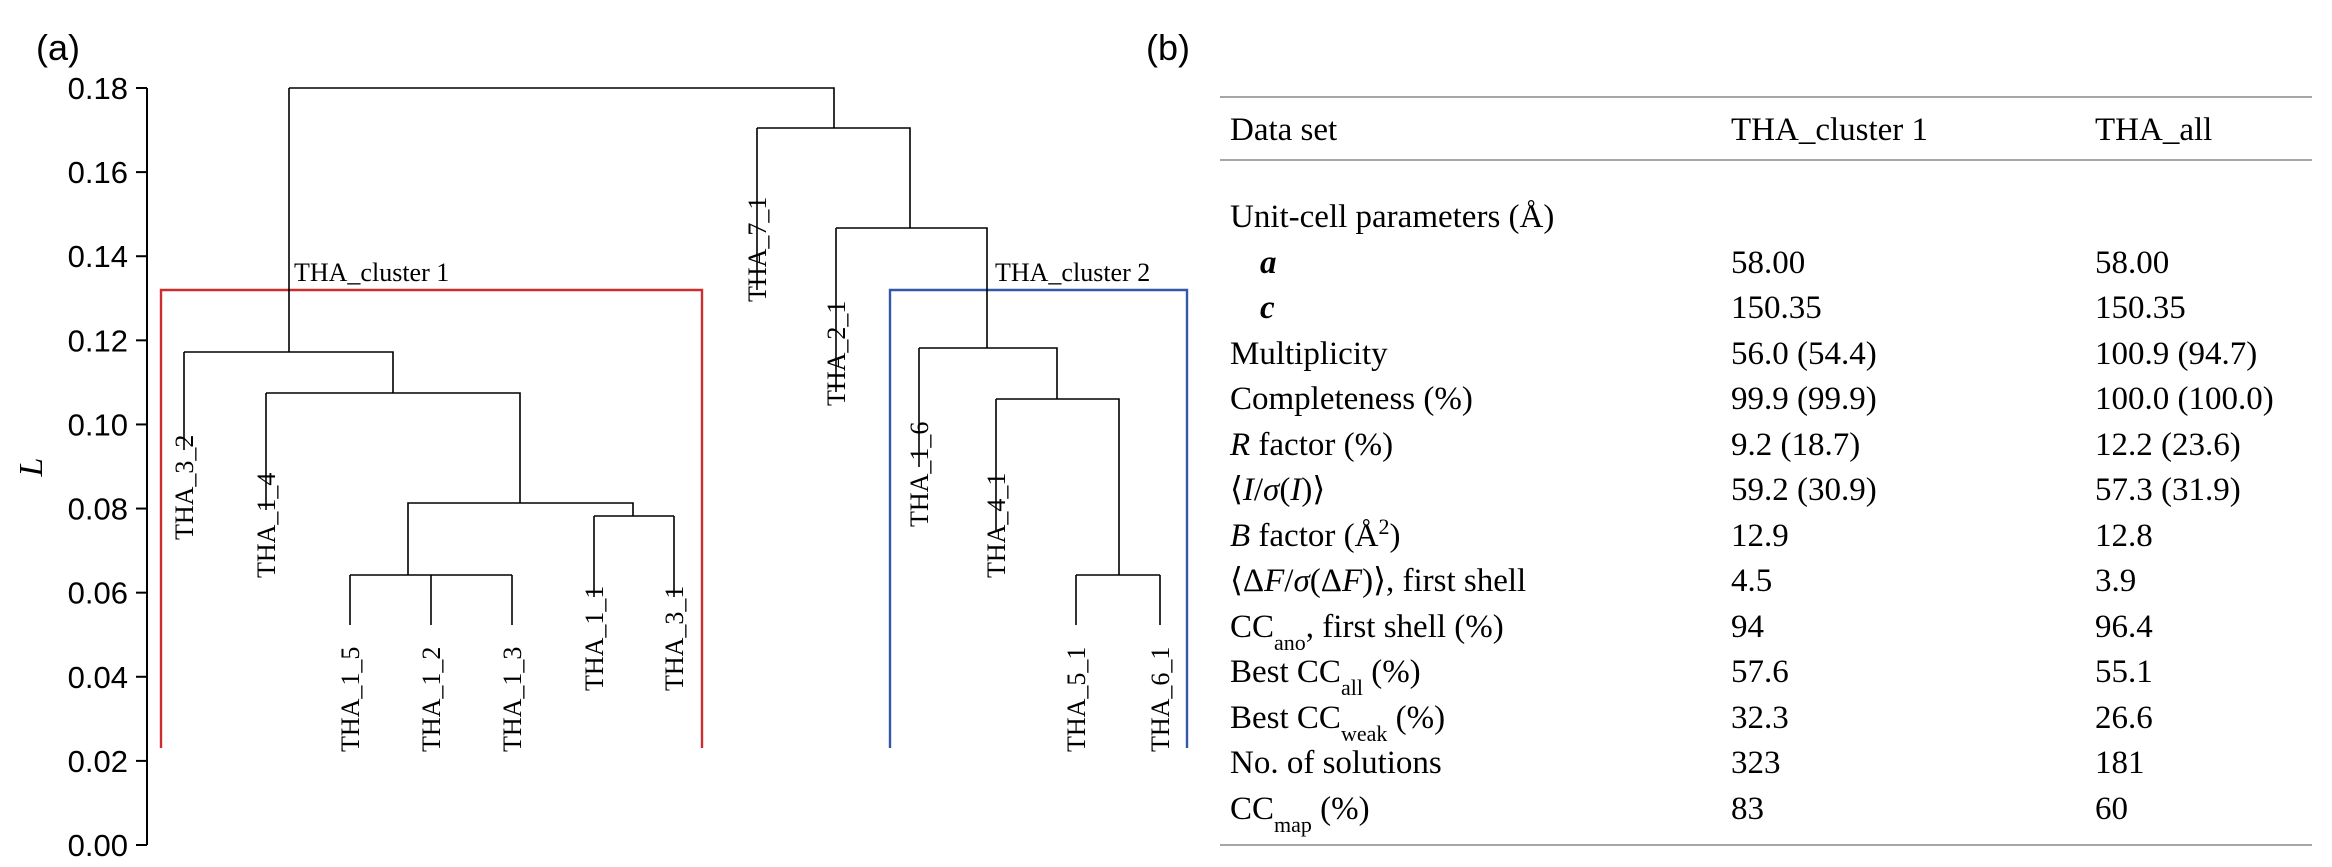  What do you see at coordinates (1283, 130) in the screenshot?
I see `header-data-set: Data set` at bounding box center [1283, 130].